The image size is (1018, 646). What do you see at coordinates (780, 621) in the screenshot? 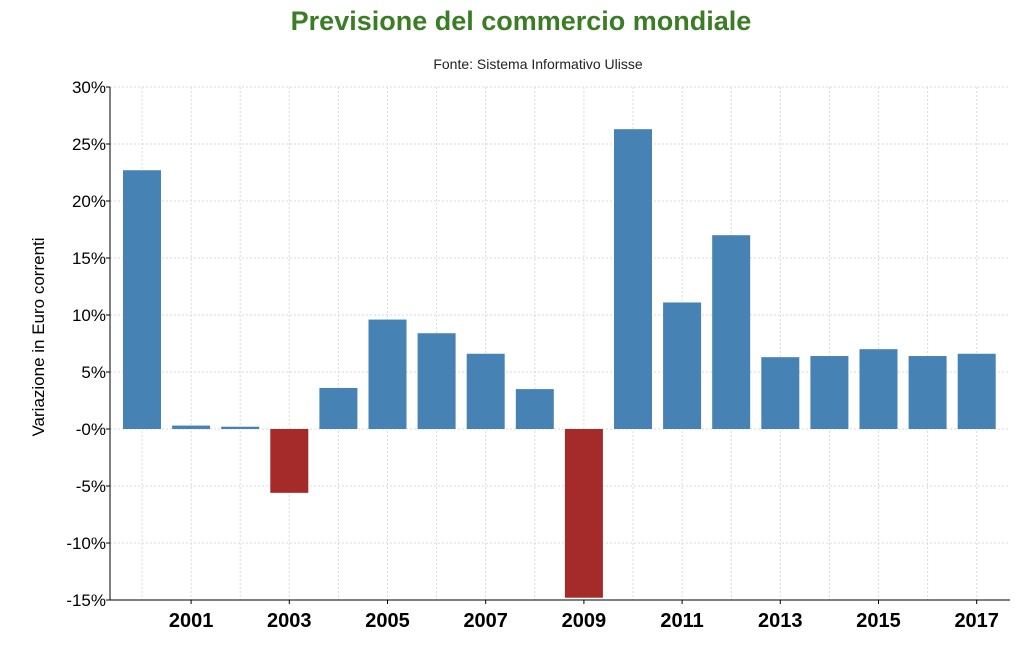
I see `x-tick-label: 2013` at bounding box center [780, 621].